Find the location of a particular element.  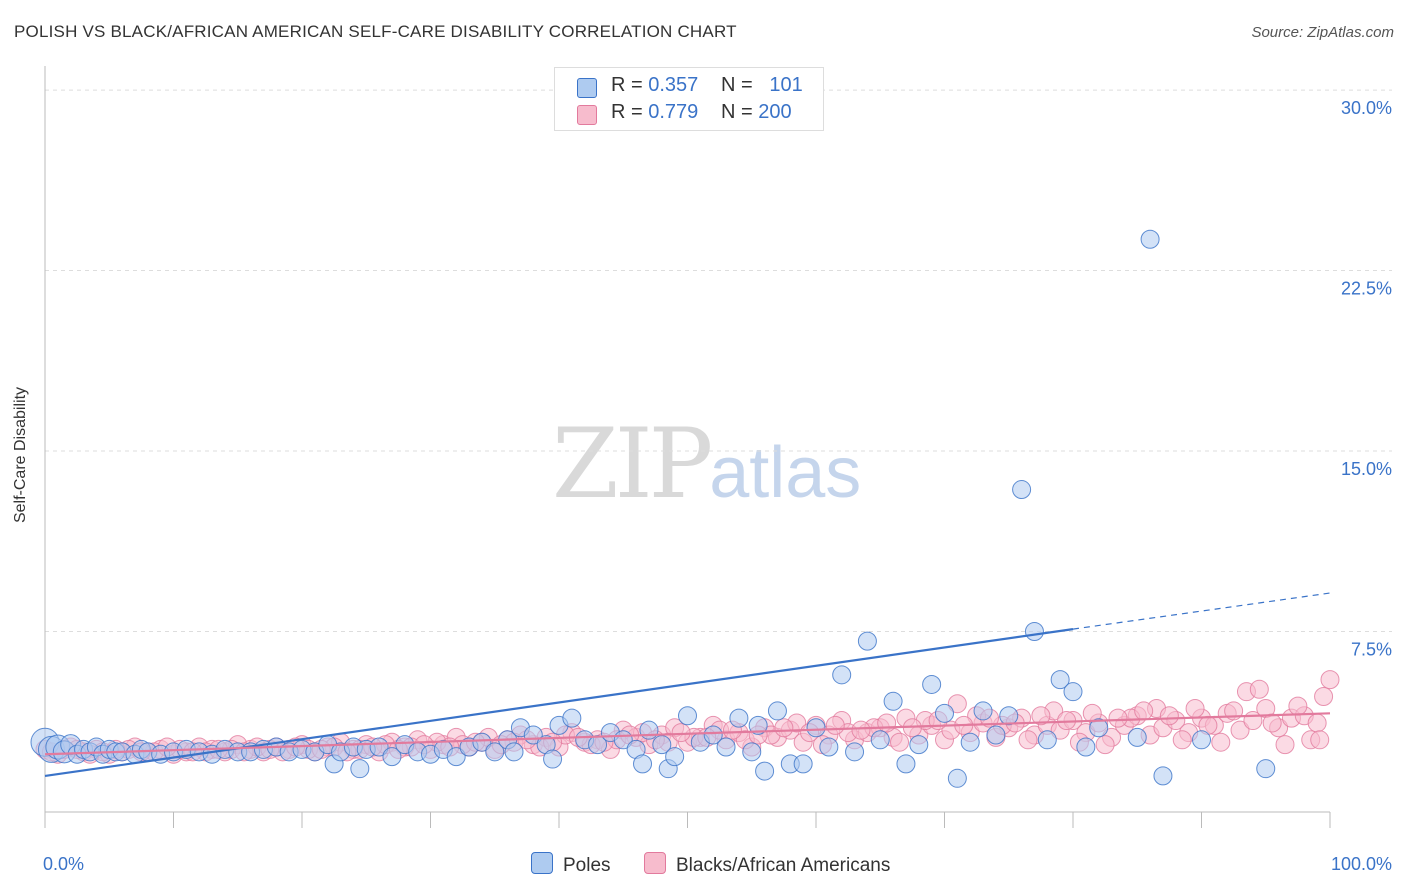

blacks-r: R = 0.779 is located at coordinates (655, 112).